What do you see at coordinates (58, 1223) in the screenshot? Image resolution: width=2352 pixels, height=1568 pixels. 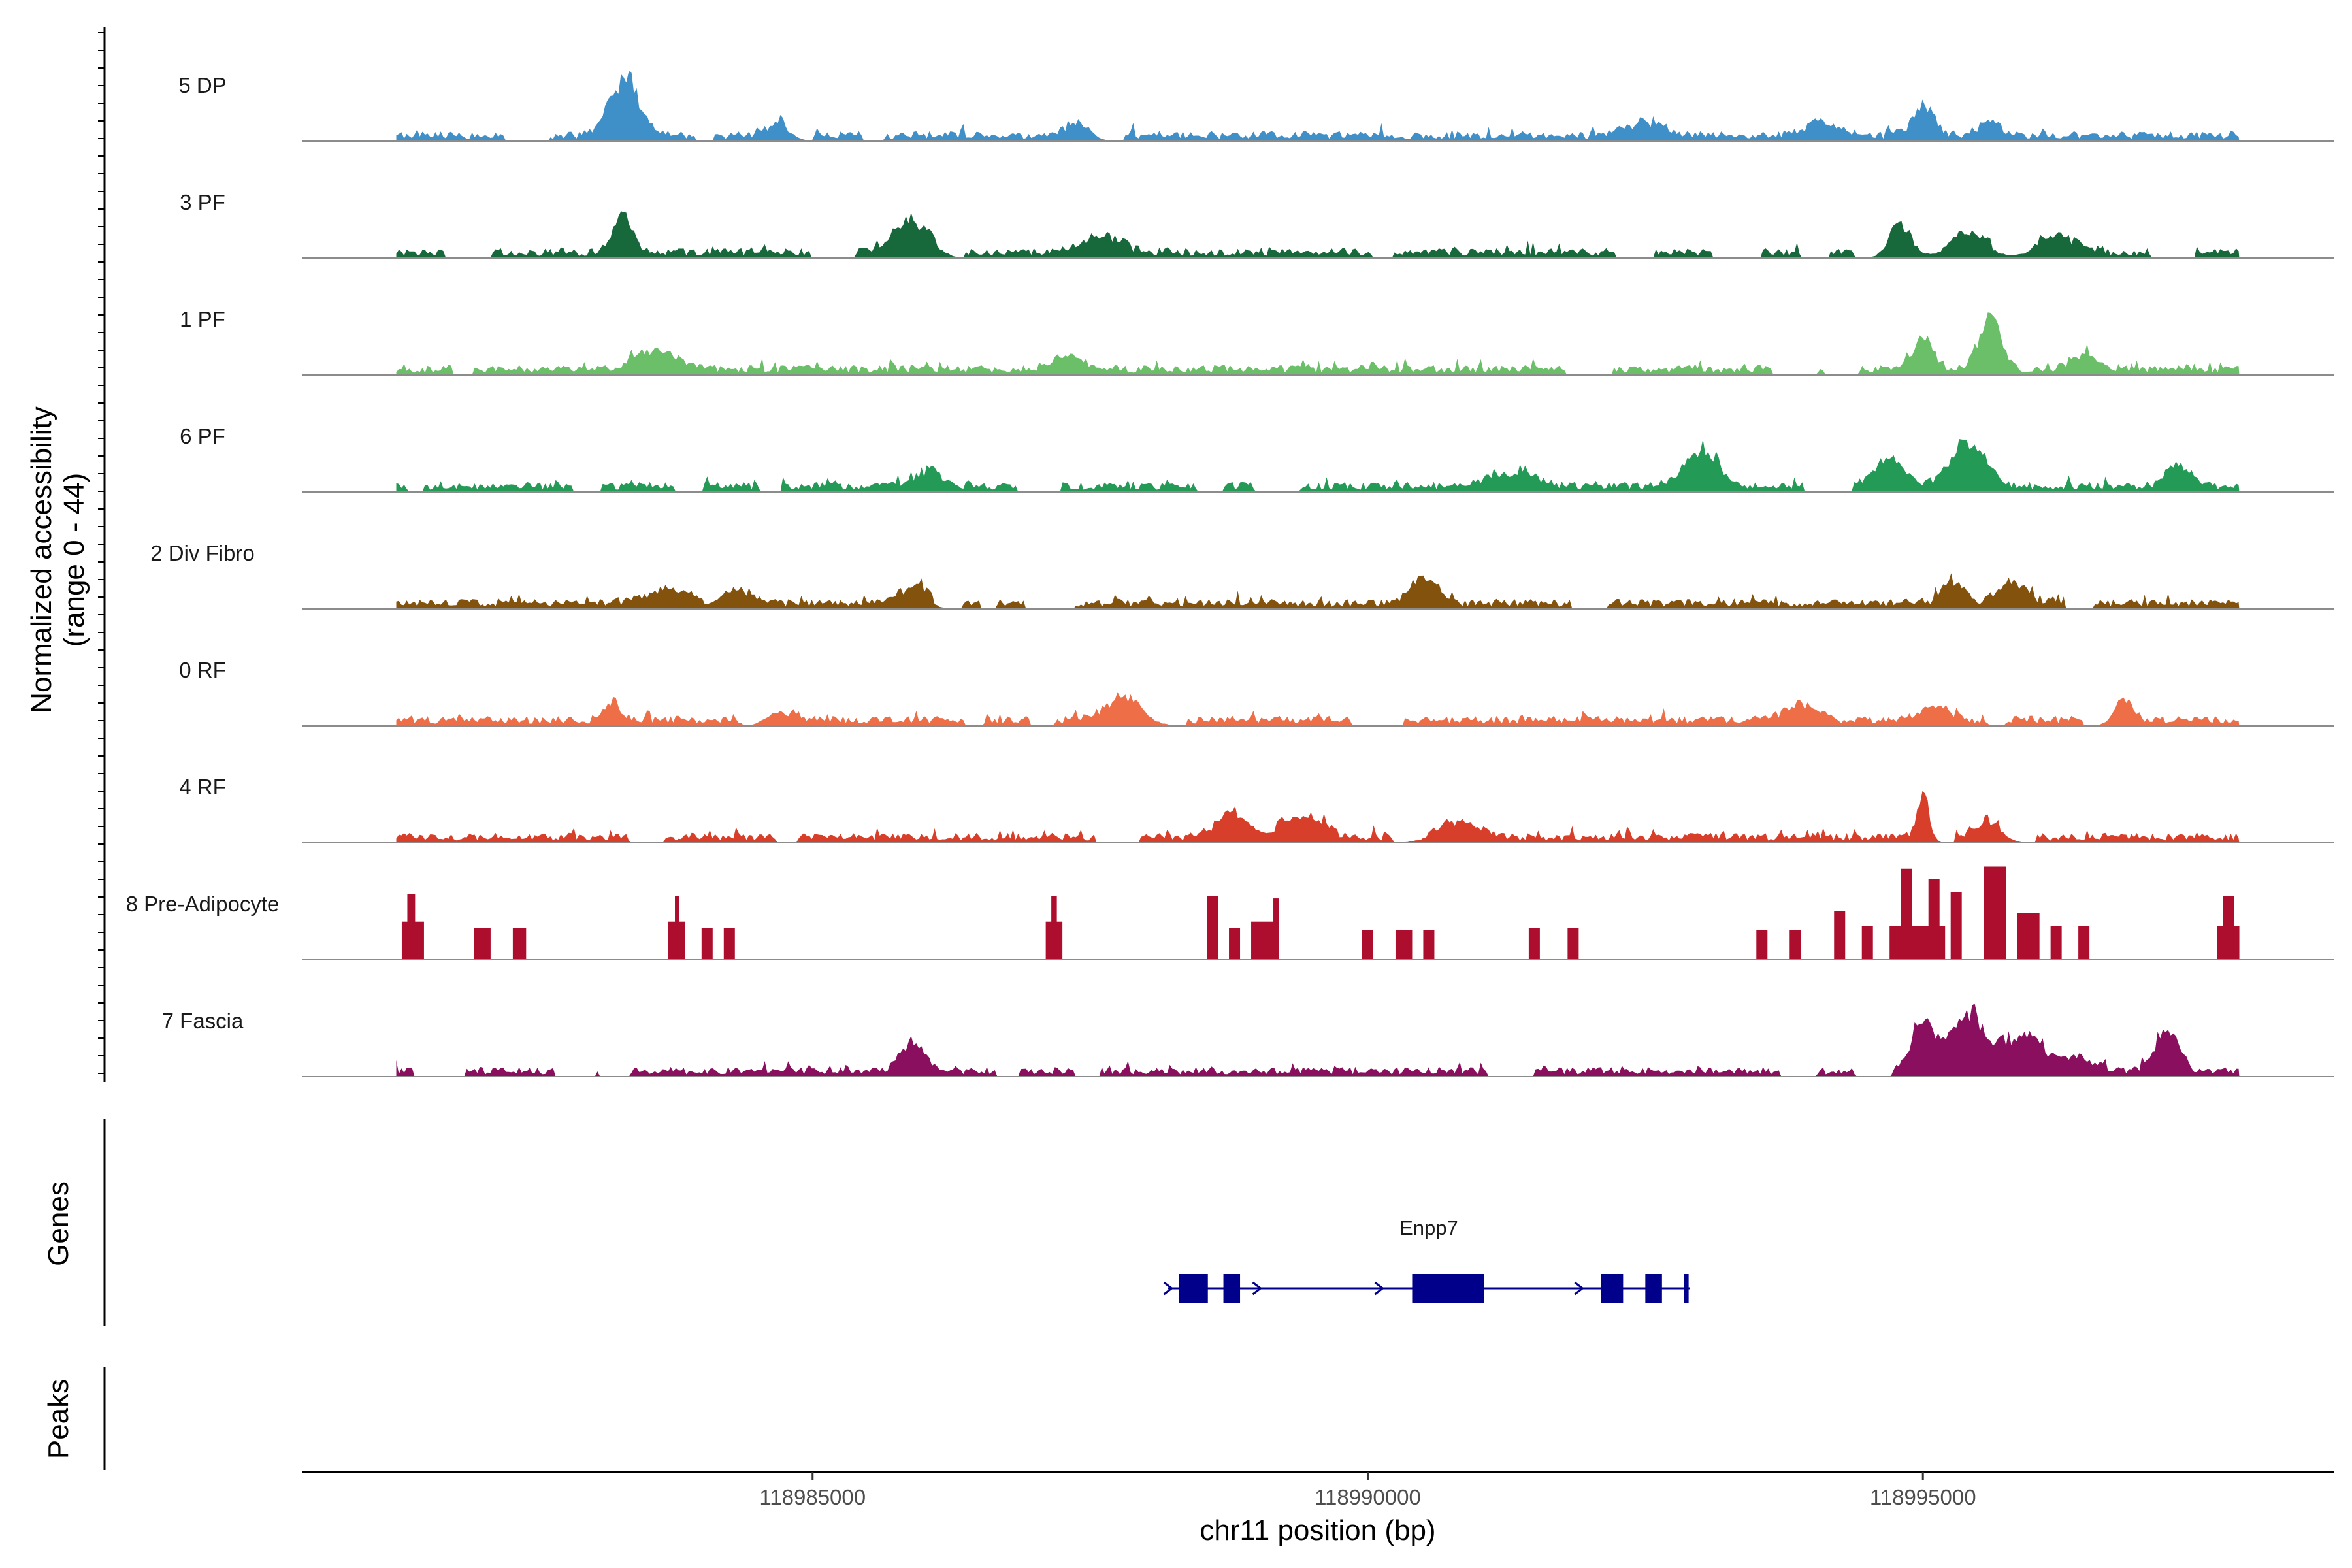 I see `genes-panel-label: Genes` at bounding box center [58, 1223].